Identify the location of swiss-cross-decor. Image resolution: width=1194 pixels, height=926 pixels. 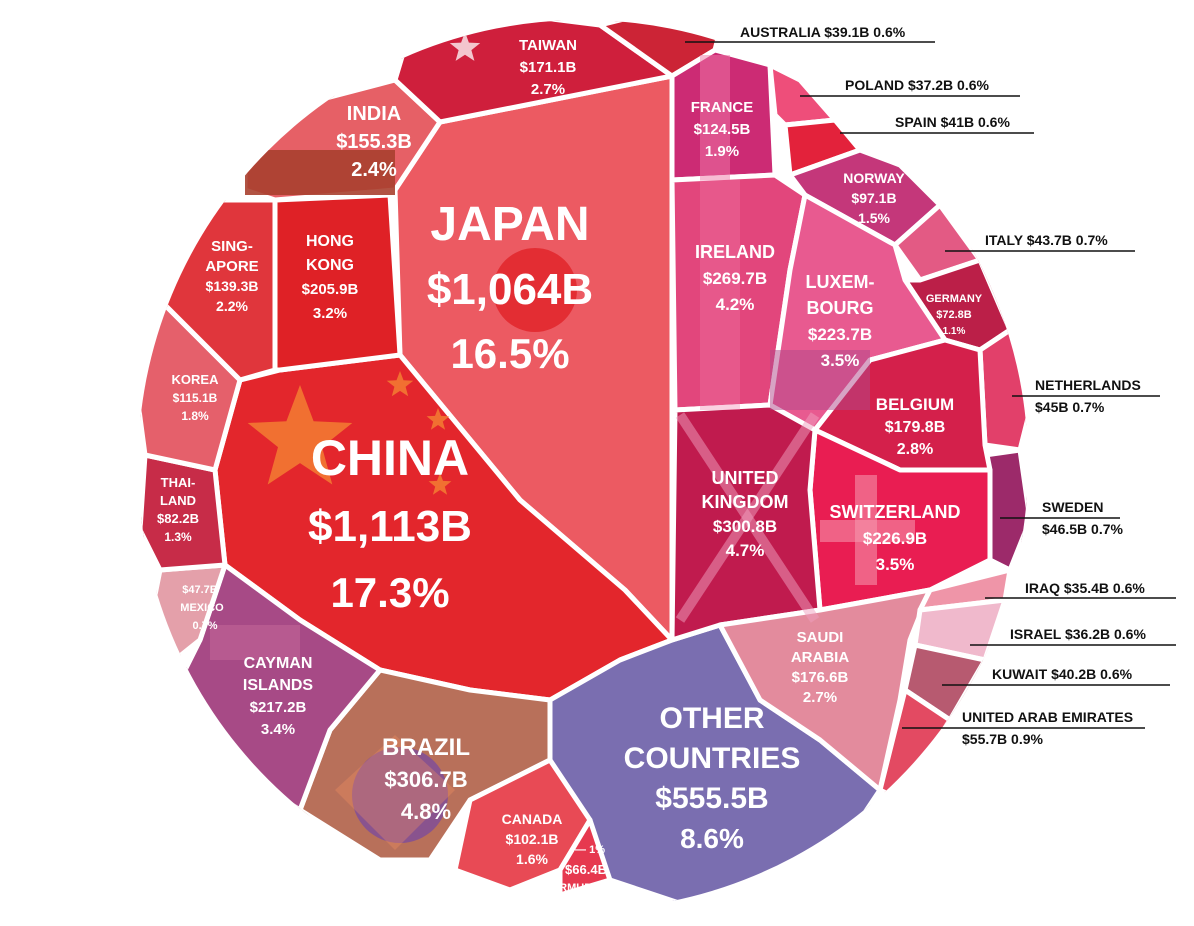
(867, 531).